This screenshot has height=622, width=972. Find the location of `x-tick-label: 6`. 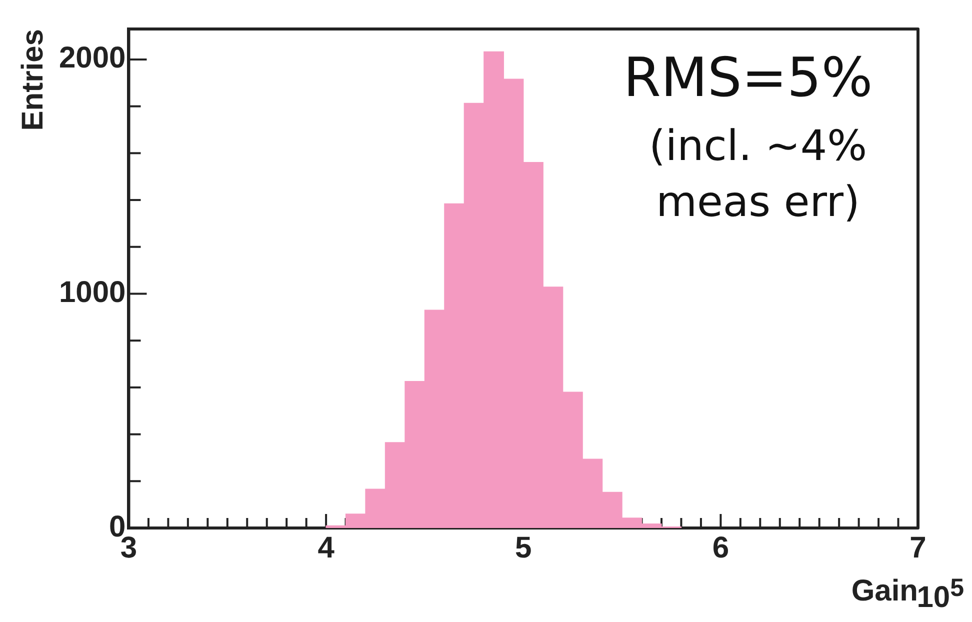

x-tick-label: 6 is located at coordinates (721, 547).